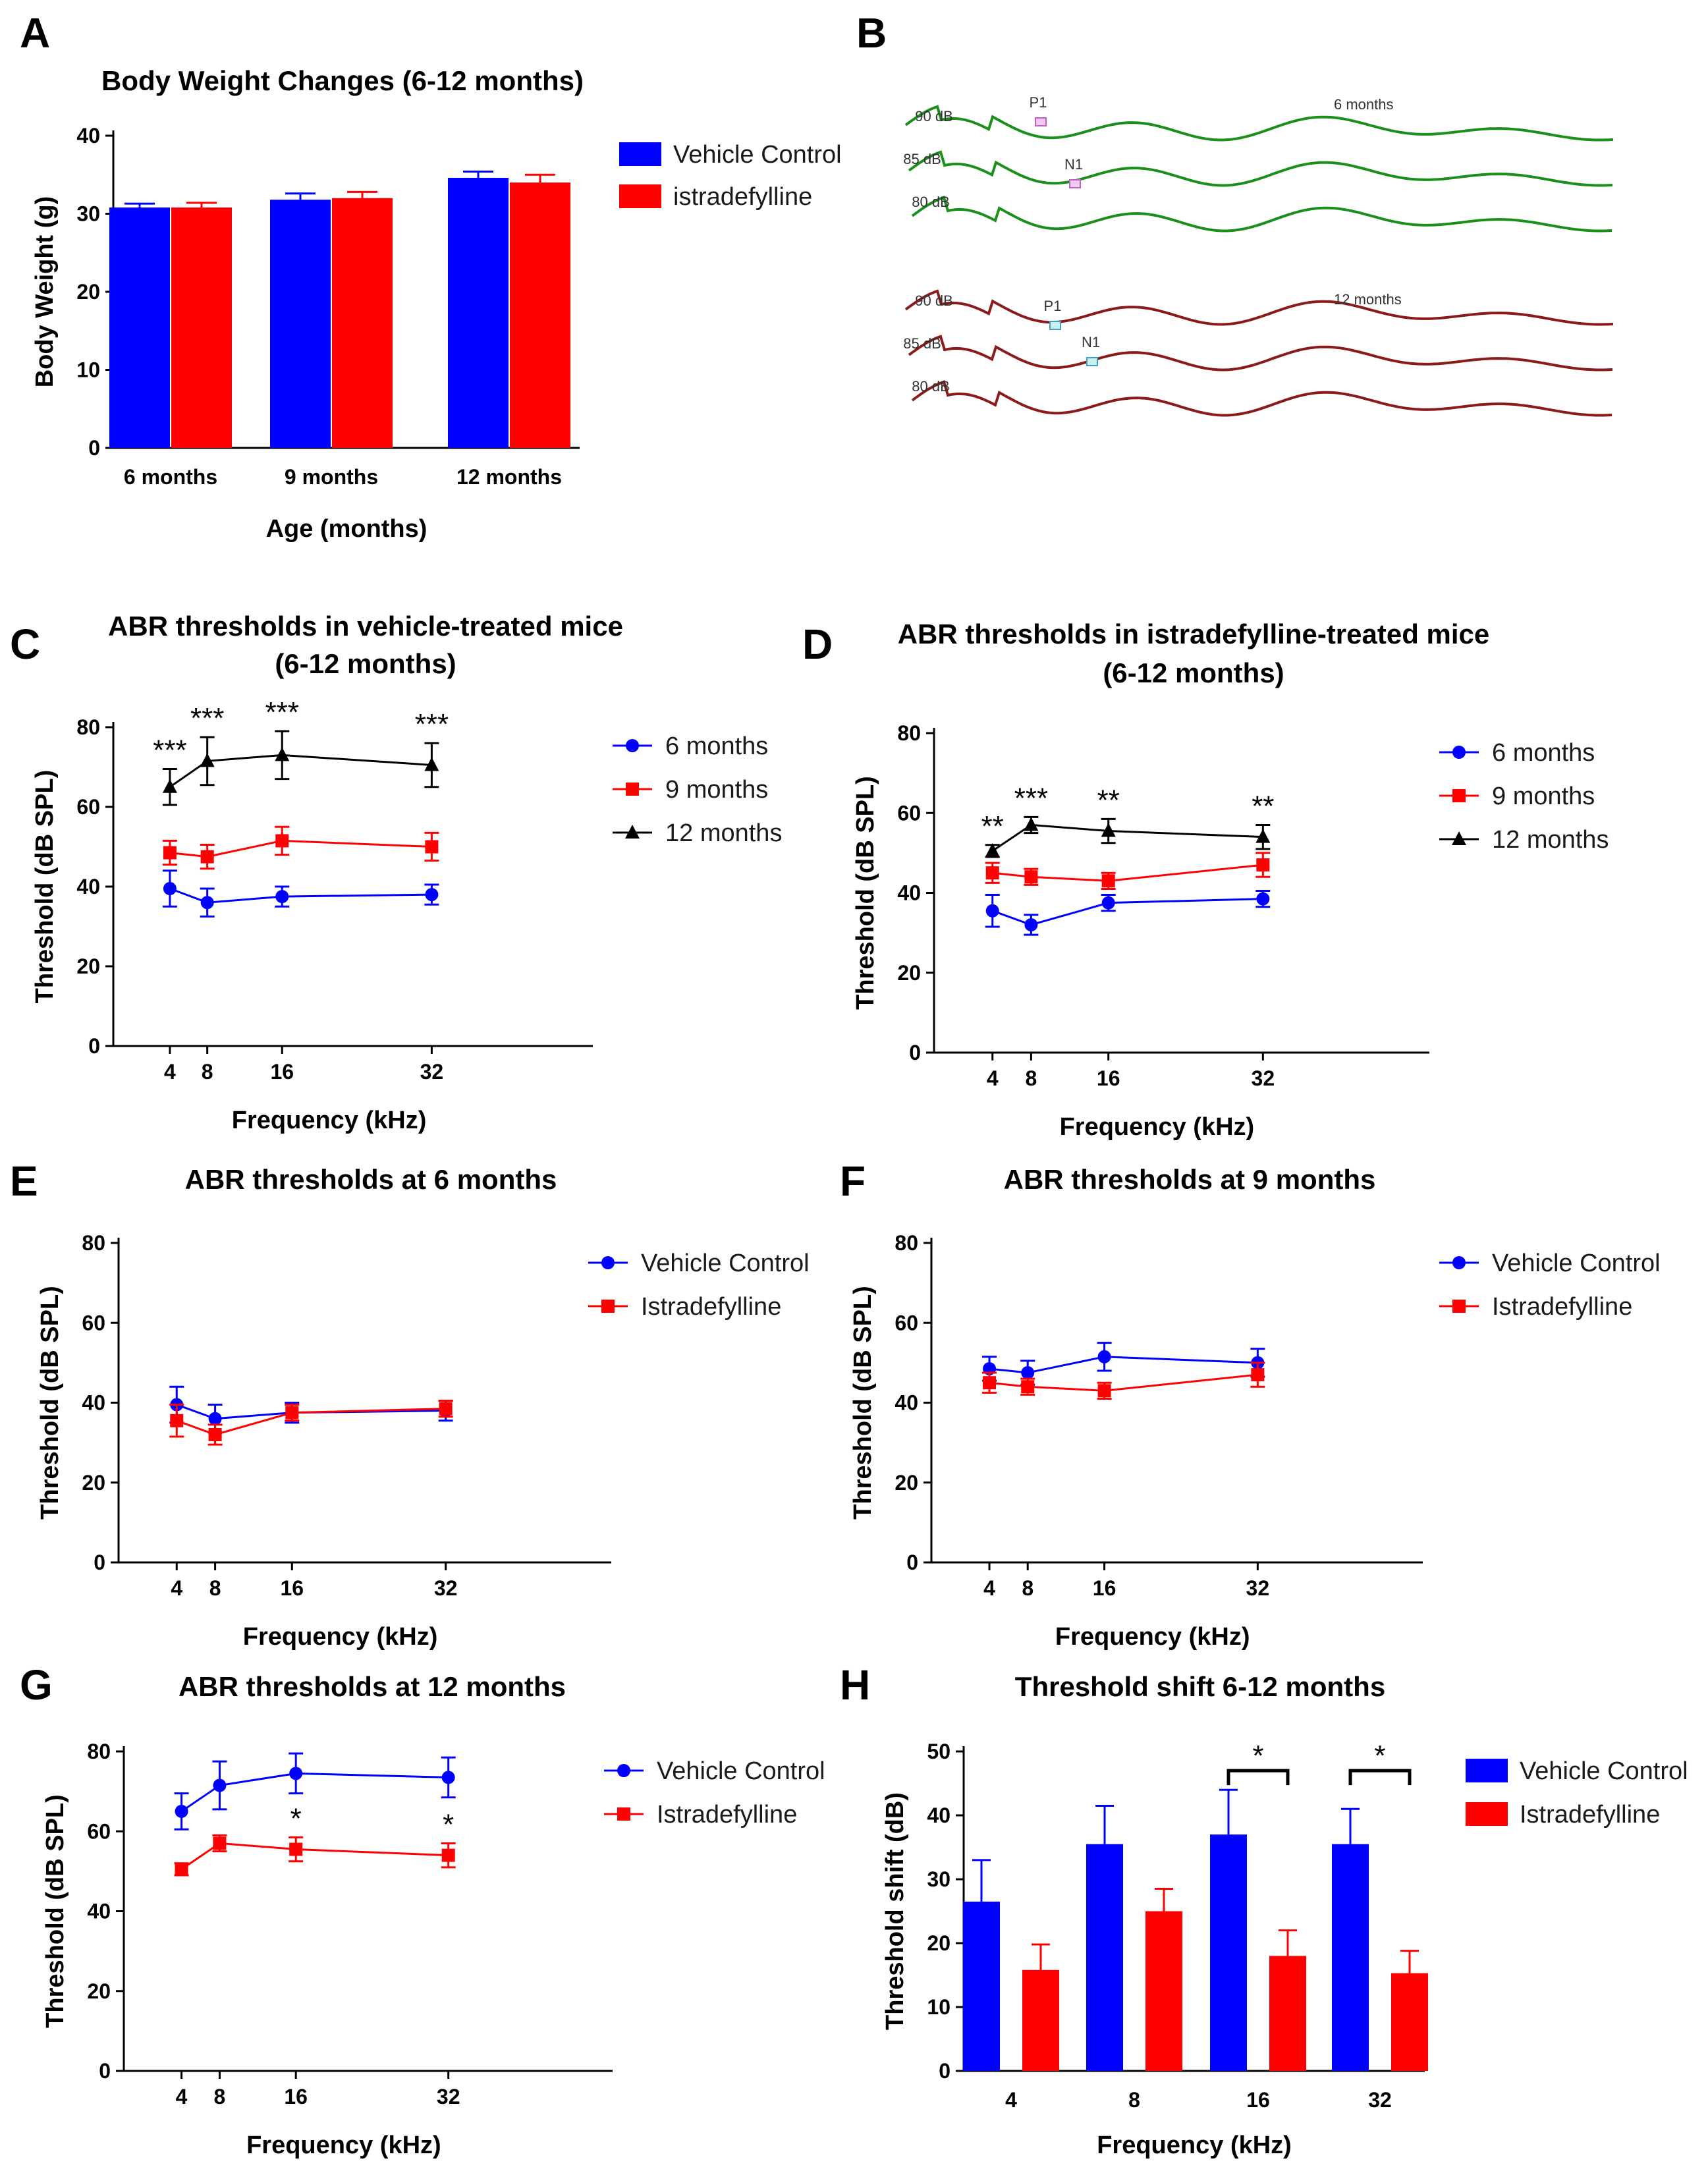 This screenshot has height=2175, width=1708. What do you see at coordinates (292, 1412) in the screenshot?
I see `panel-E-data-point` at bounding box center [292, 1412].